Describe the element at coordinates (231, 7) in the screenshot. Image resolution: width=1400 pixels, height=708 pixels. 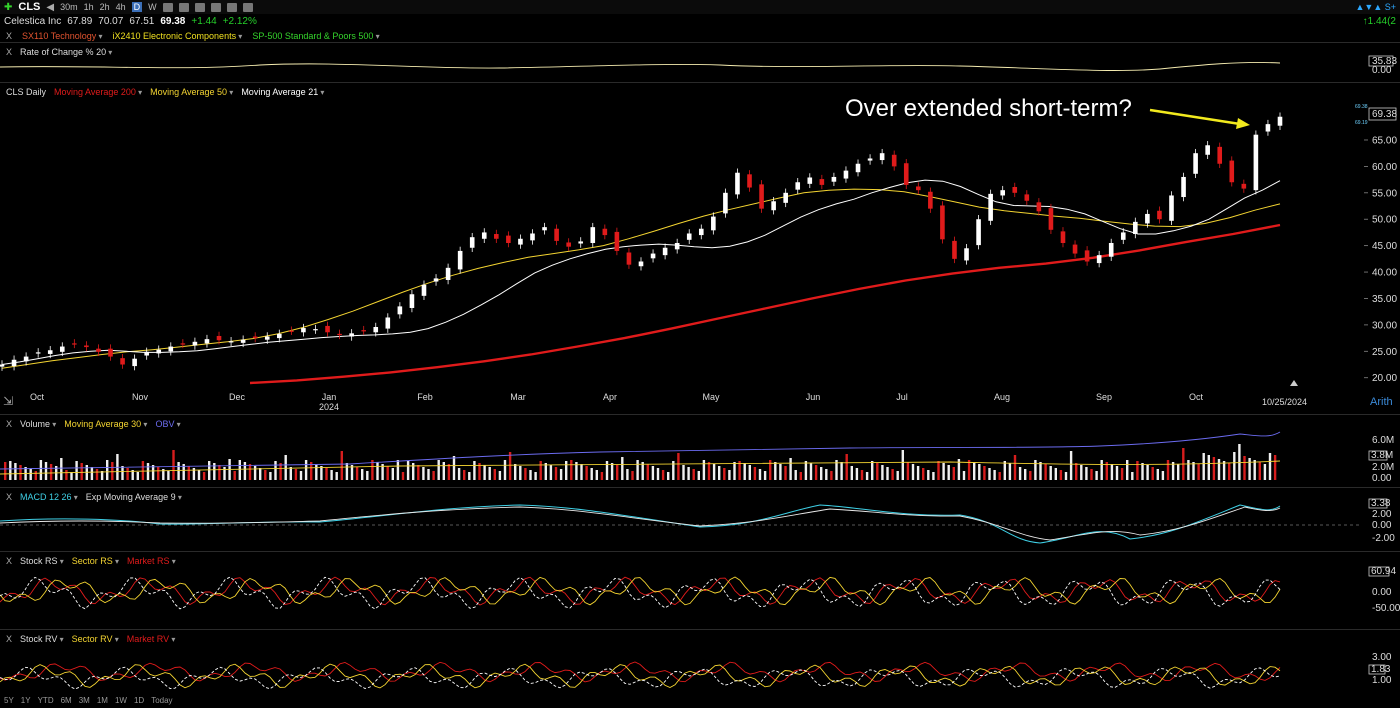
I see `lock-icon` at that location.